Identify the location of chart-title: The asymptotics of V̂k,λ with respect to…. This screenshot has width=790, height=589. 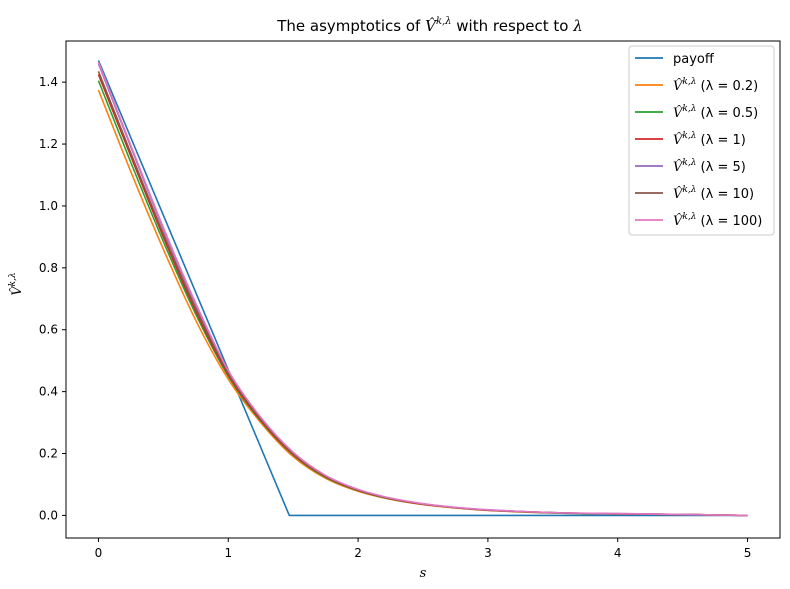
(429, 25).